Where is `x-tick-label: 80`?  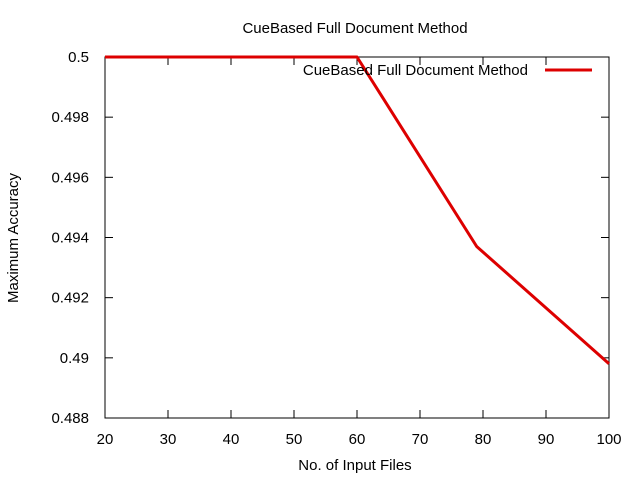
x-tick-label: 80 is located at coordinates (483, 439).